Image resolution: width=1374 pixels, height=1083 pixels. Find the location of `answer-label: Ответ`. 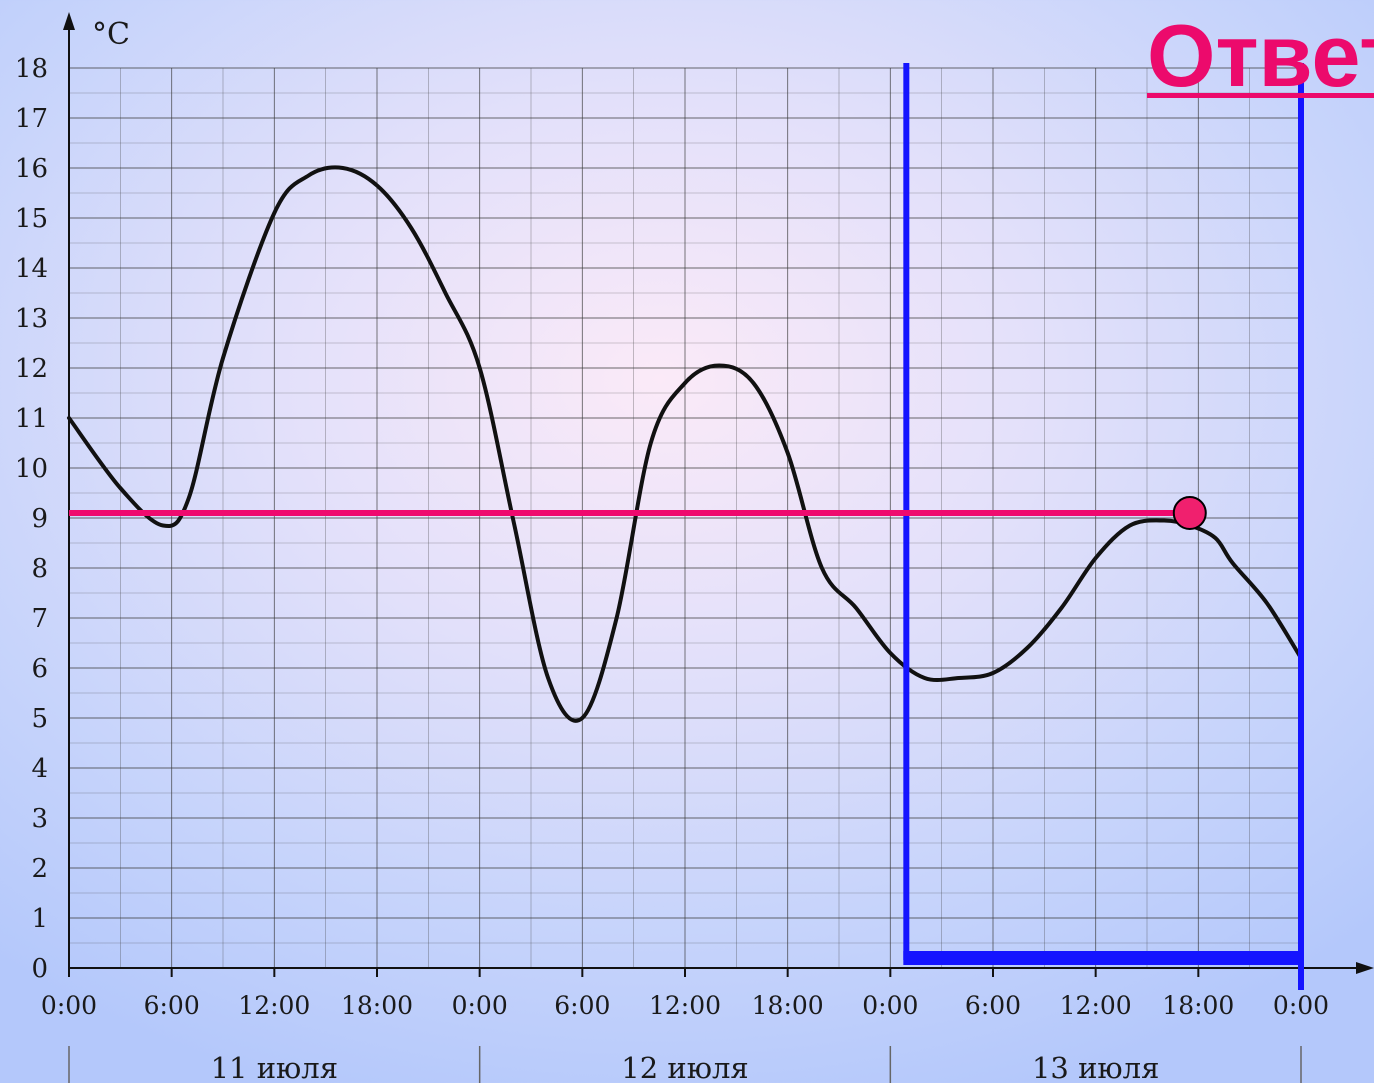

answer-label: Ответ is located at coordinates (1260, 55).